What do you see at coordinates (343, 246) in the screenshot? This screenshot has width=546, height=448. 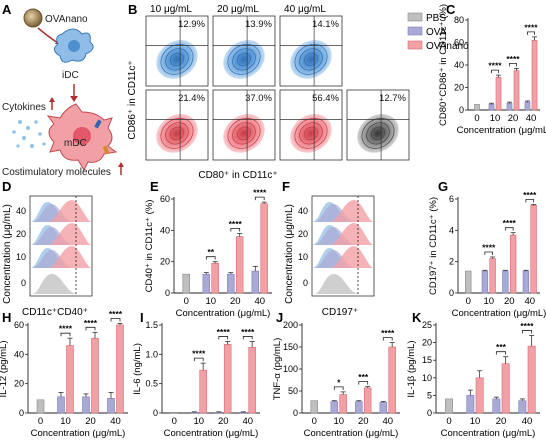 I see `hist-frame` at bounding box center [343, 246].